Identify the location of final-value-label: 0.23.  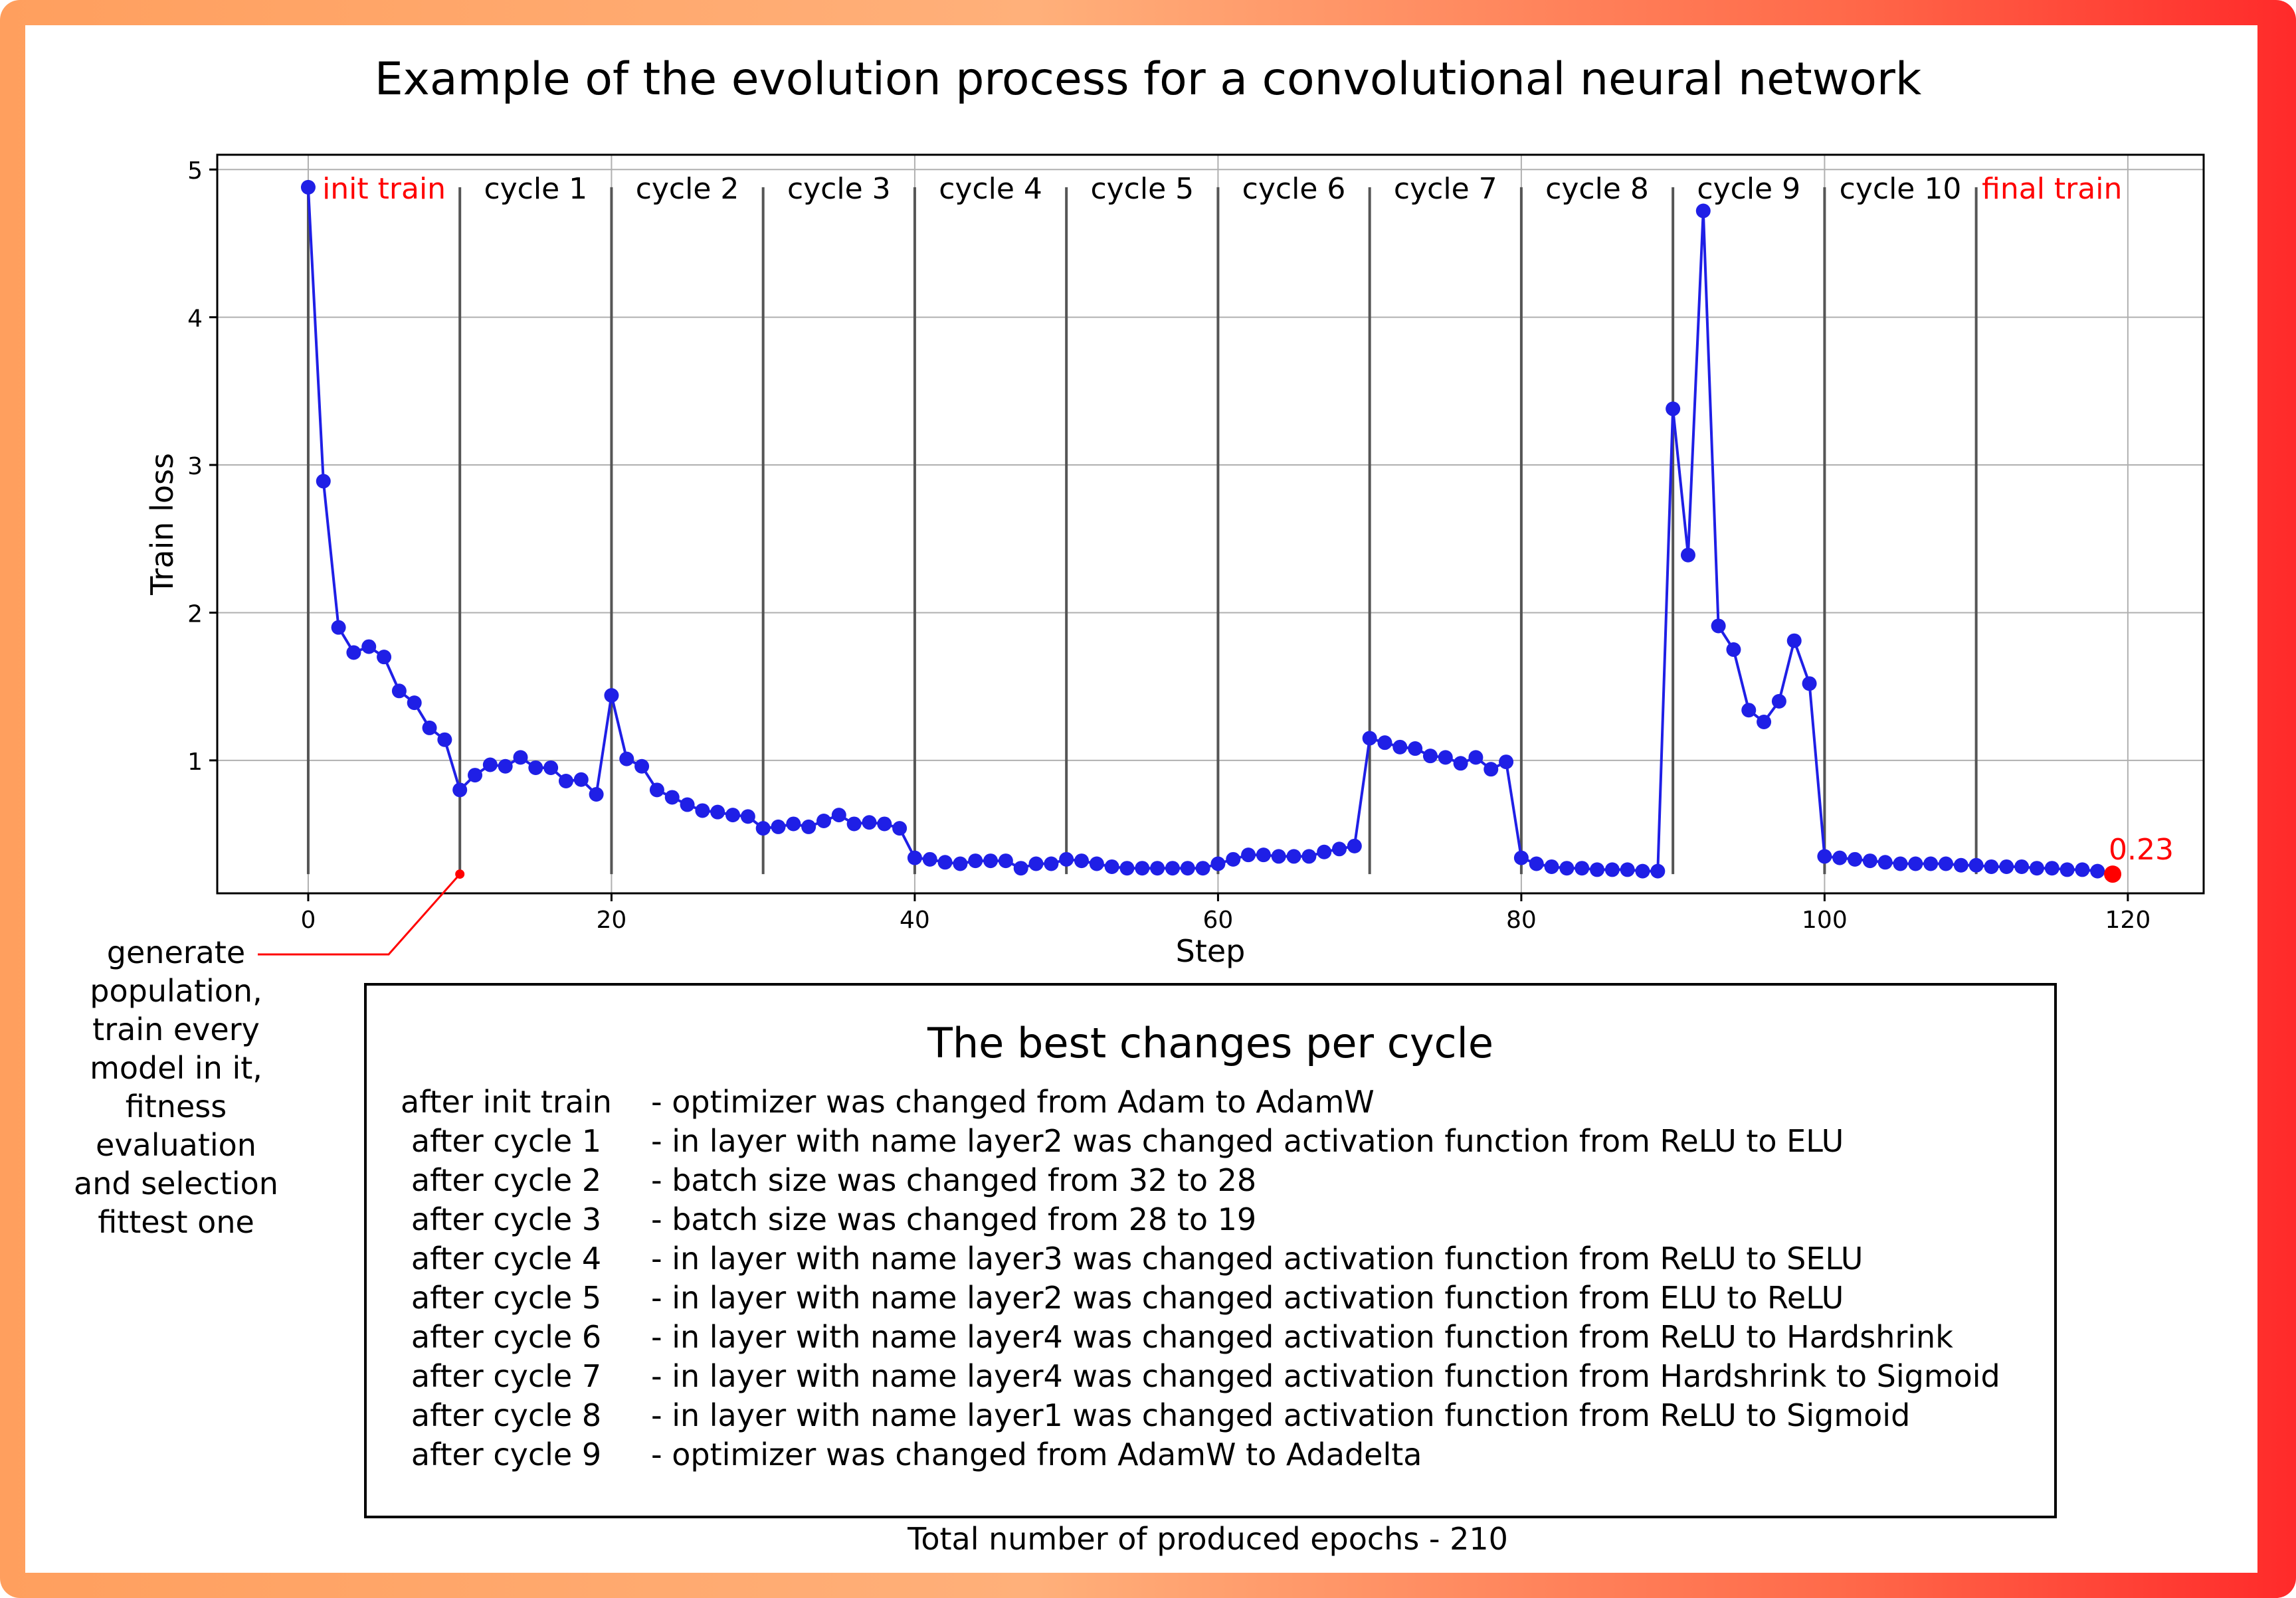
(2141, 850).